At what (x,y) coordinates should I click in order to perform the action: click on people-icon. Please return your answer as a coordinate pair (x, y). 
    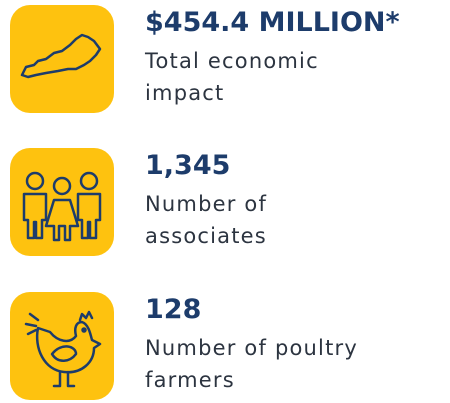
    Looking at the image, I should click on (62, 202).